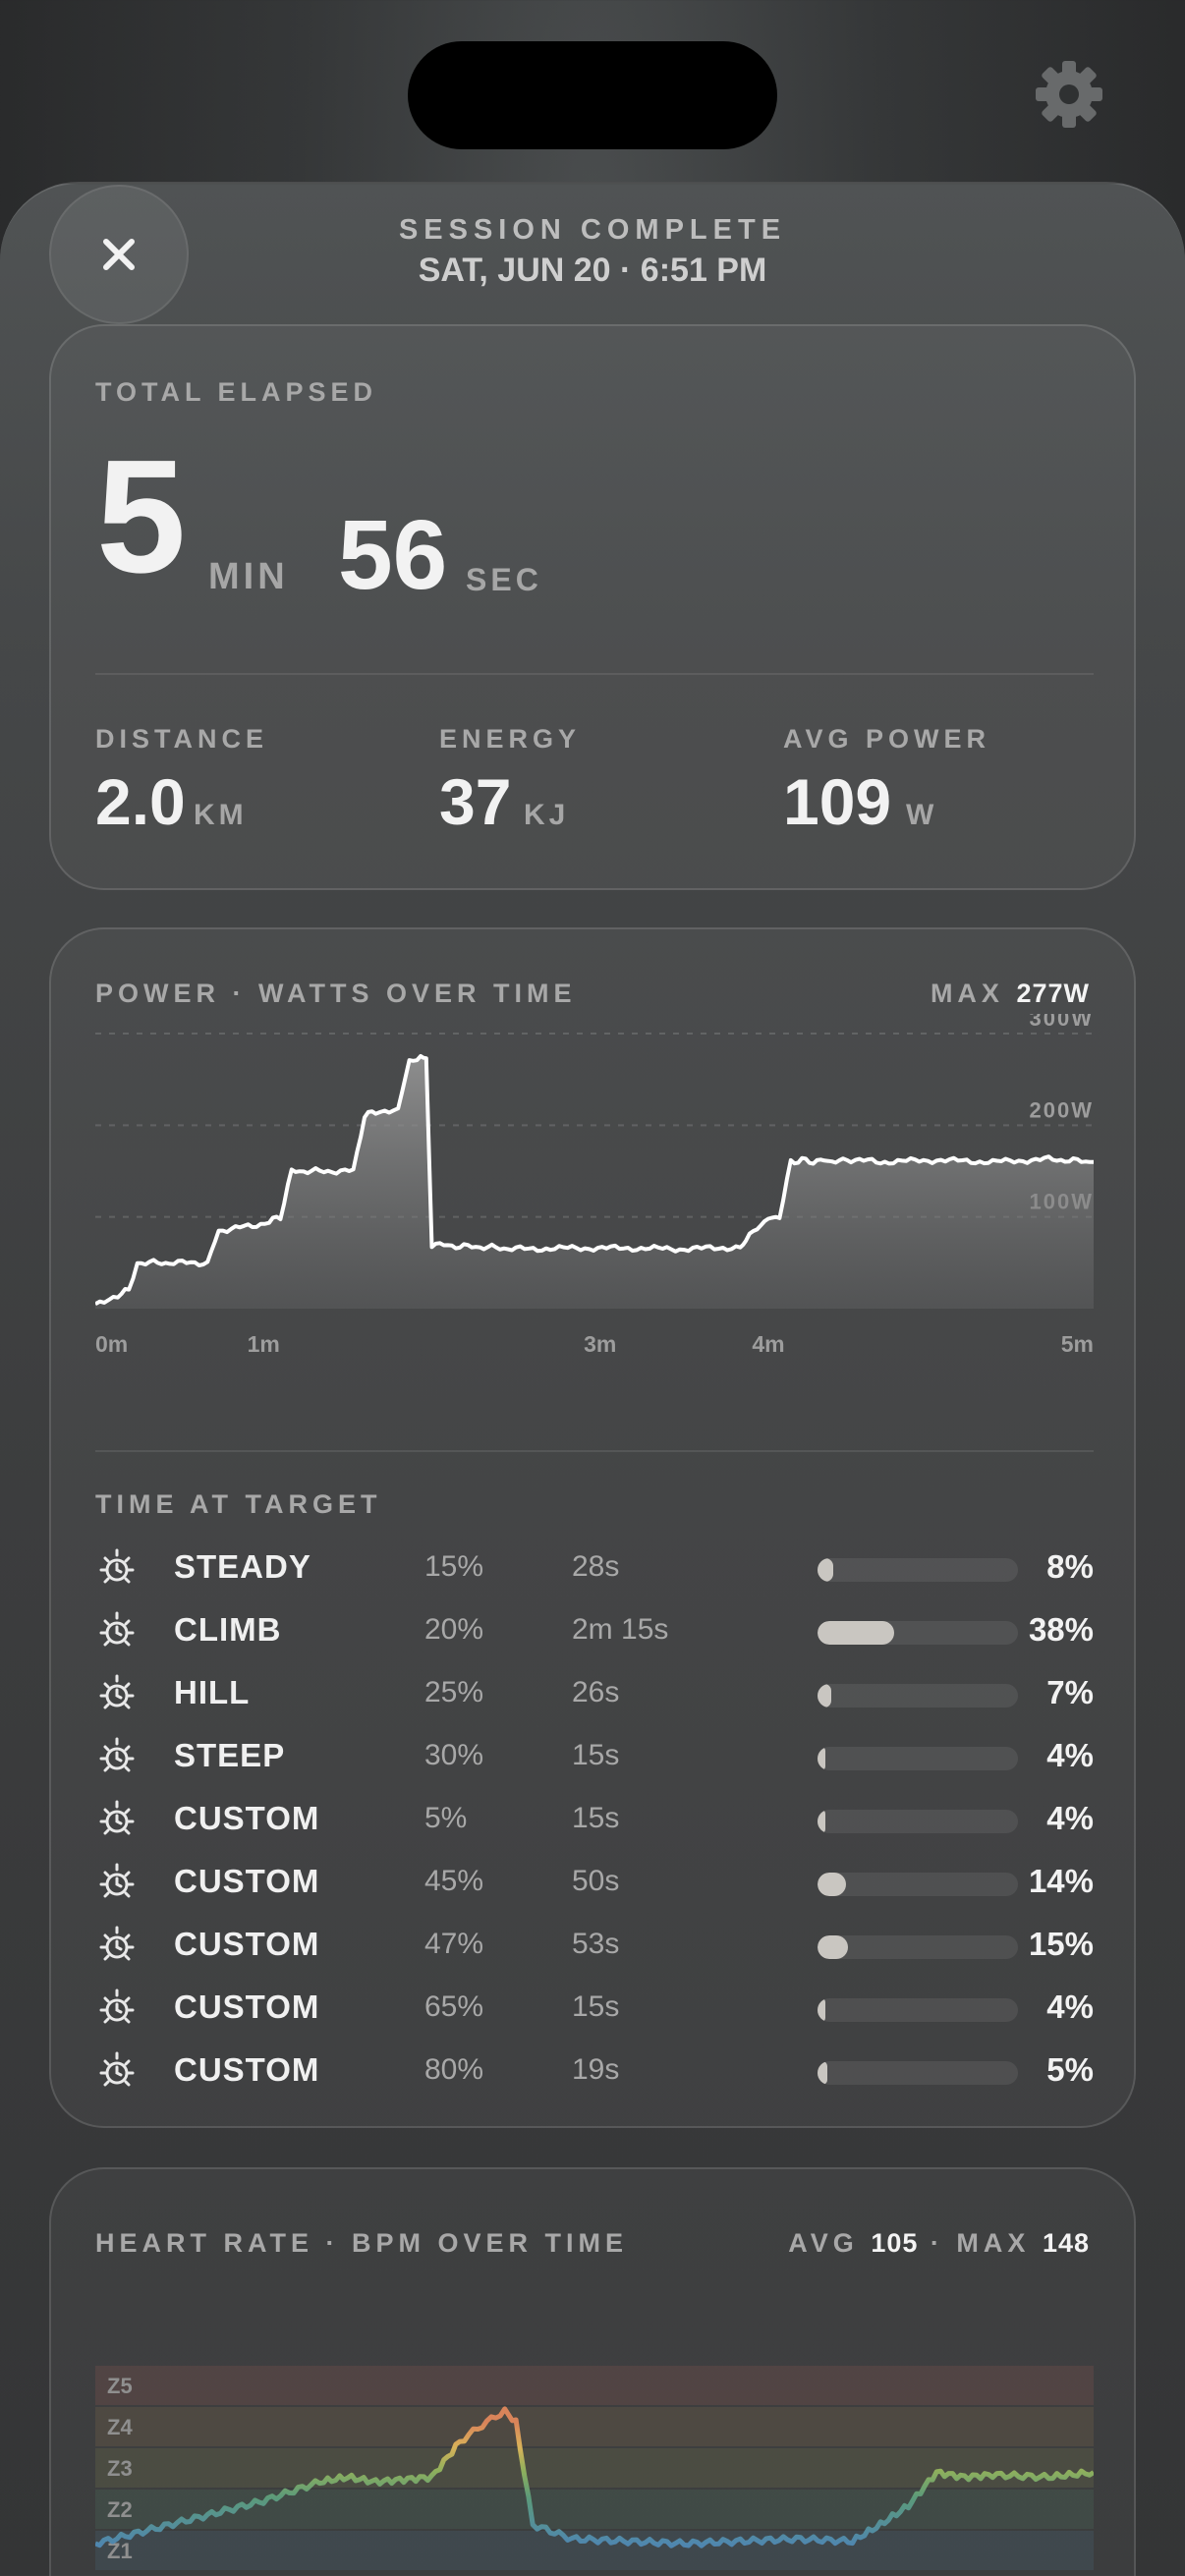 This screenshot has height=2576, width=1185. I want to click on target-time: 53s, so click(596, 1944).